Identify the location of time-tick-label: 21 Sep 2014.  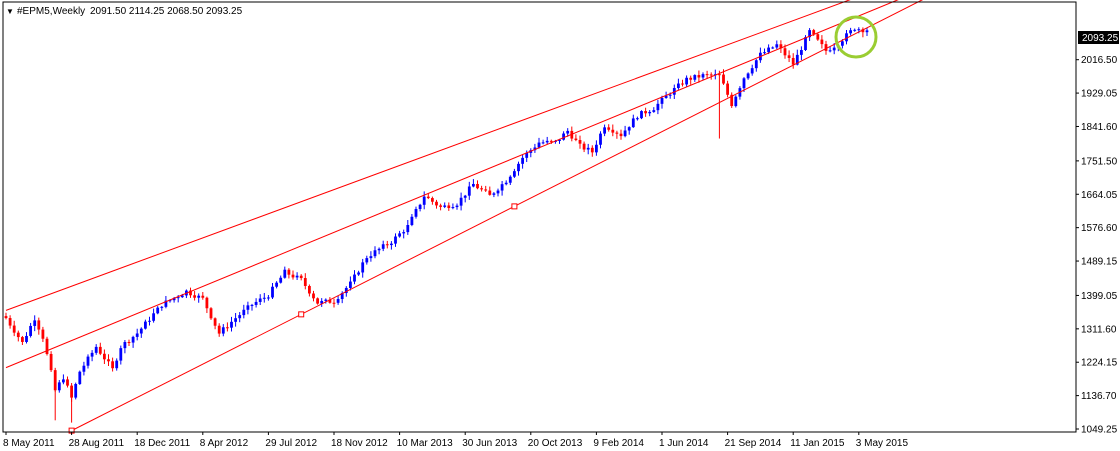
(753, 443).